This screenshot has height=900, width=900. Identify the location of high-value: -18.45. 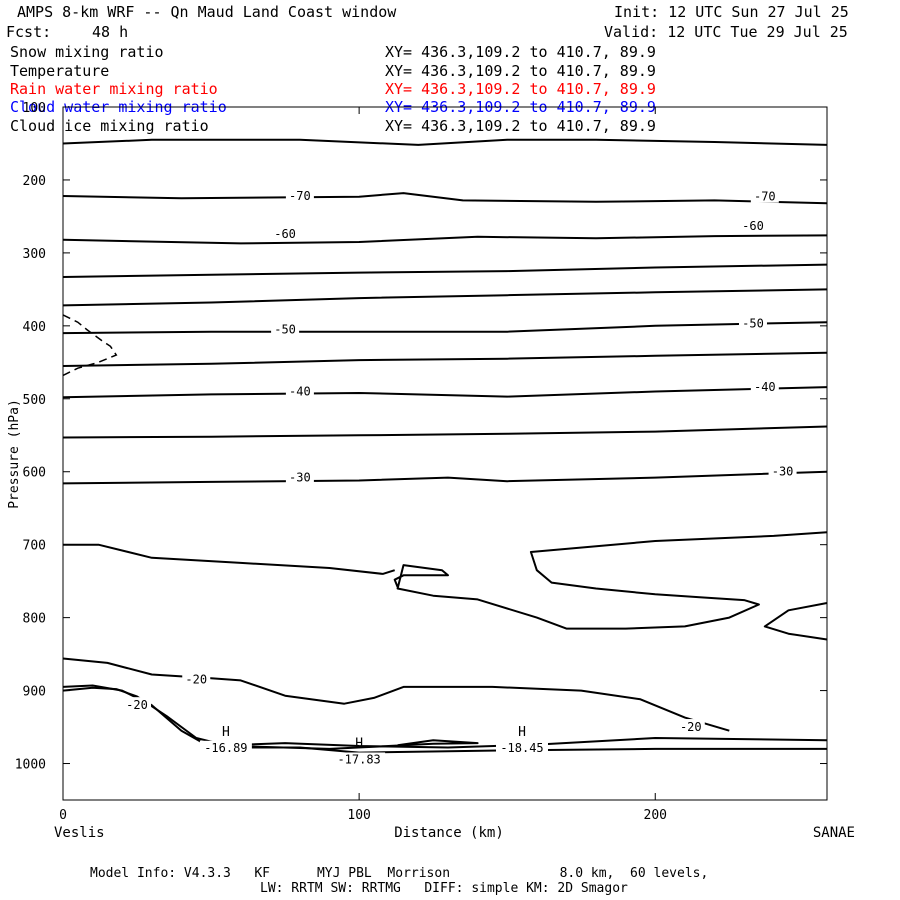
(521, 748).